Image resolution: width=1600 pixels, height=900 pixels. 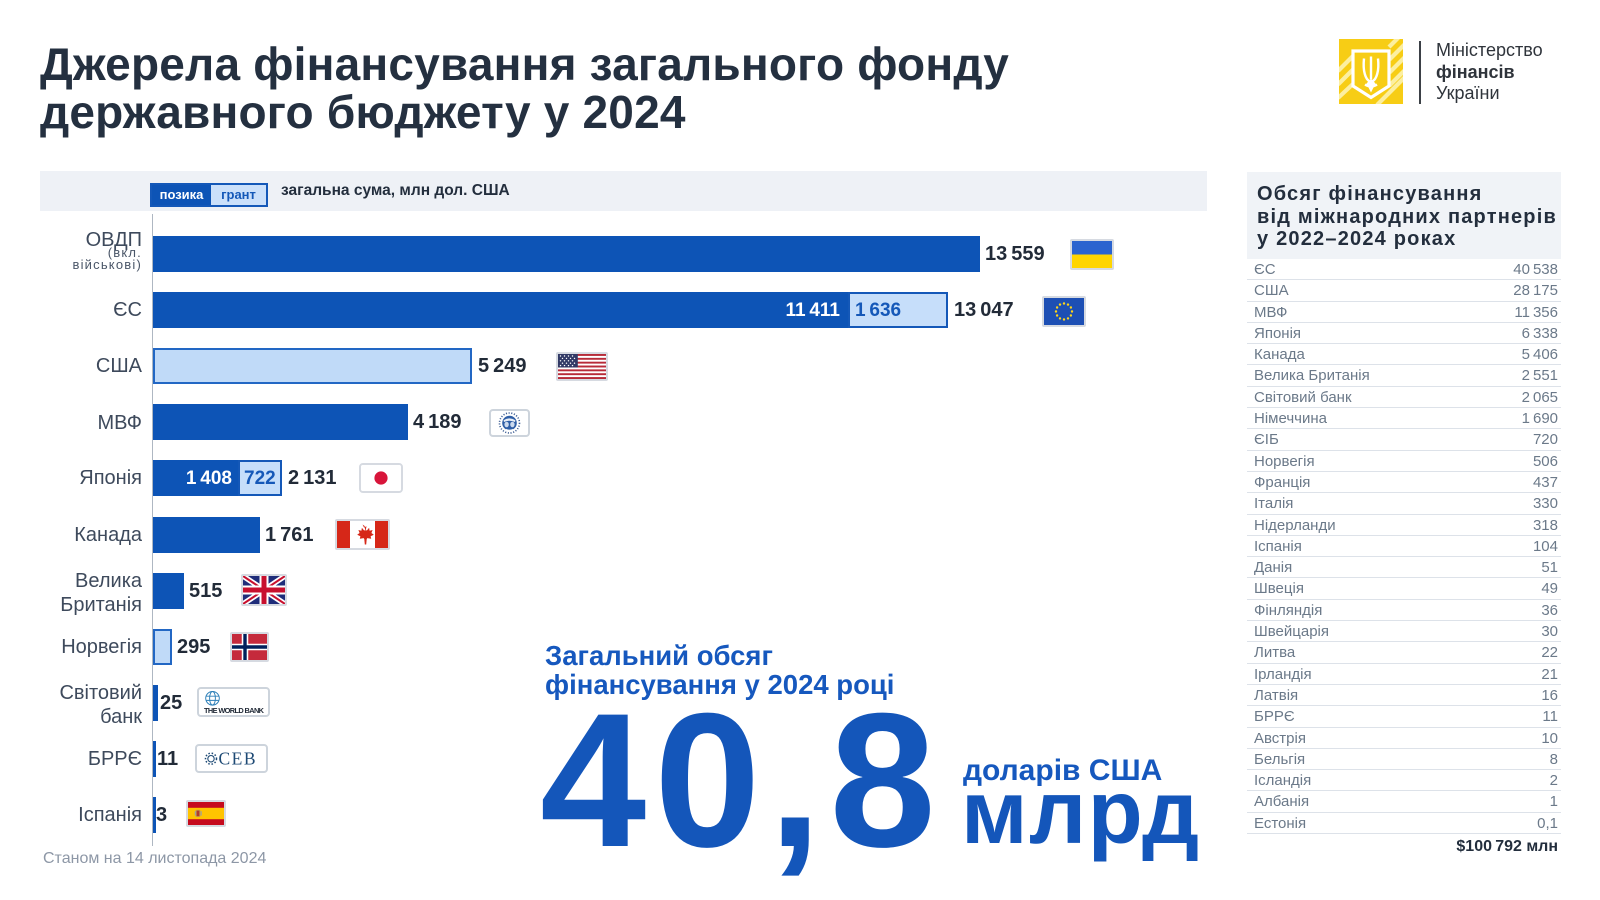 What do you see at coordinates (238, 759) in the screenshot?
I see `svg-text: CEB` at bounding box center [238, 759].